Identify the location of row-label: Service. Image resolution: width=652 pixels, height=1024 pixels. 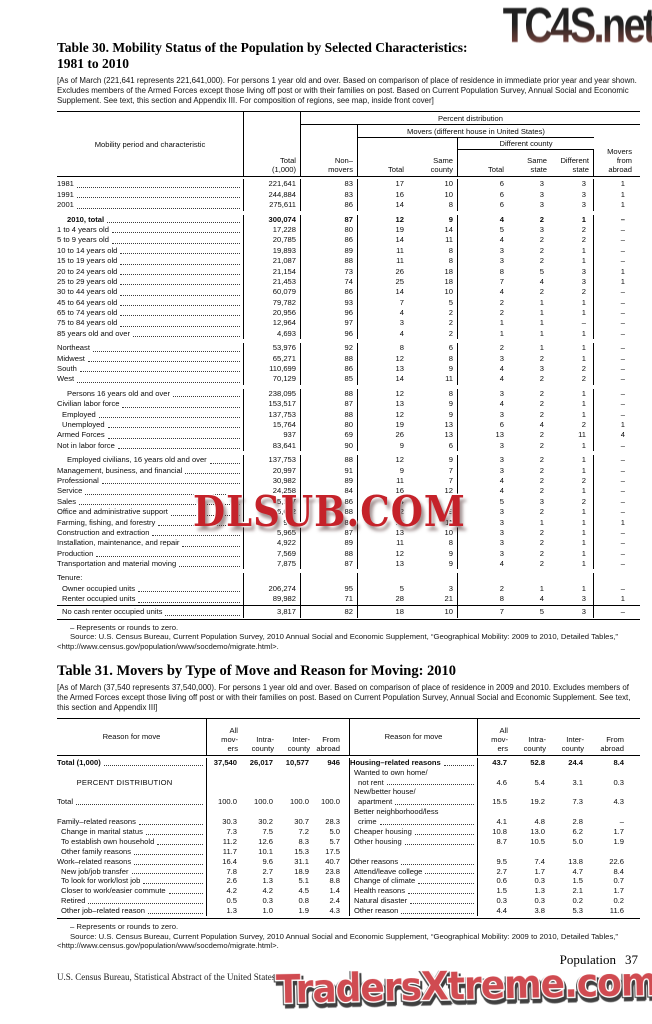
(150, 491).